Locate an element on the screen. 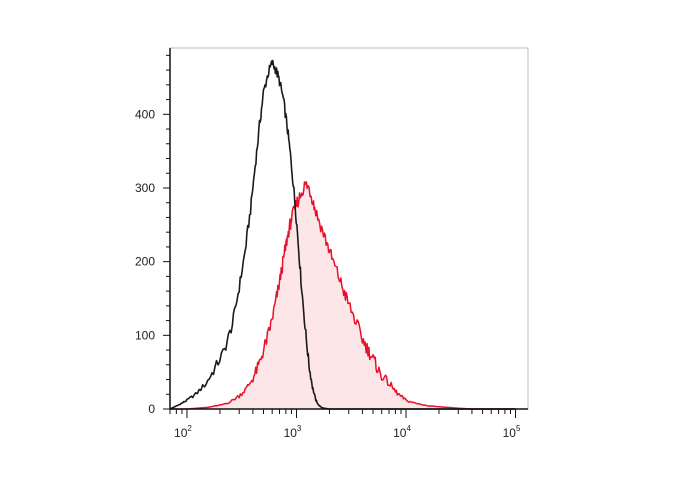 Image resolution: width=688 pixels, height=490 pixels. y-tick-label: 100 is located at coordinates (145, 335).